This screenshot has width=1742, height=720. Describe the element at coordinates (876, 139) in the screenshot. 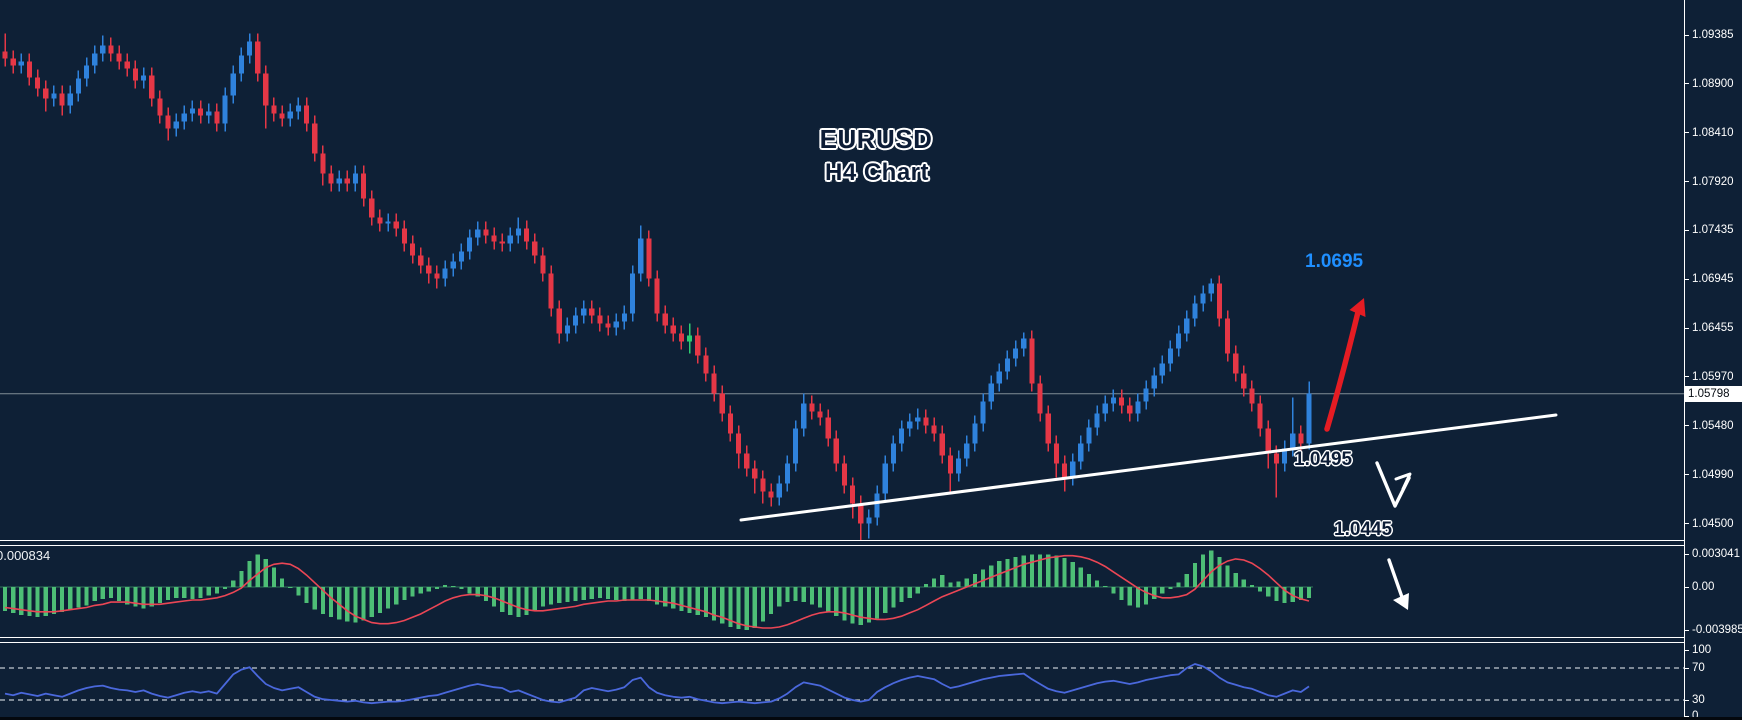

I see `chart-symbol-title: EURUSD` at that location.